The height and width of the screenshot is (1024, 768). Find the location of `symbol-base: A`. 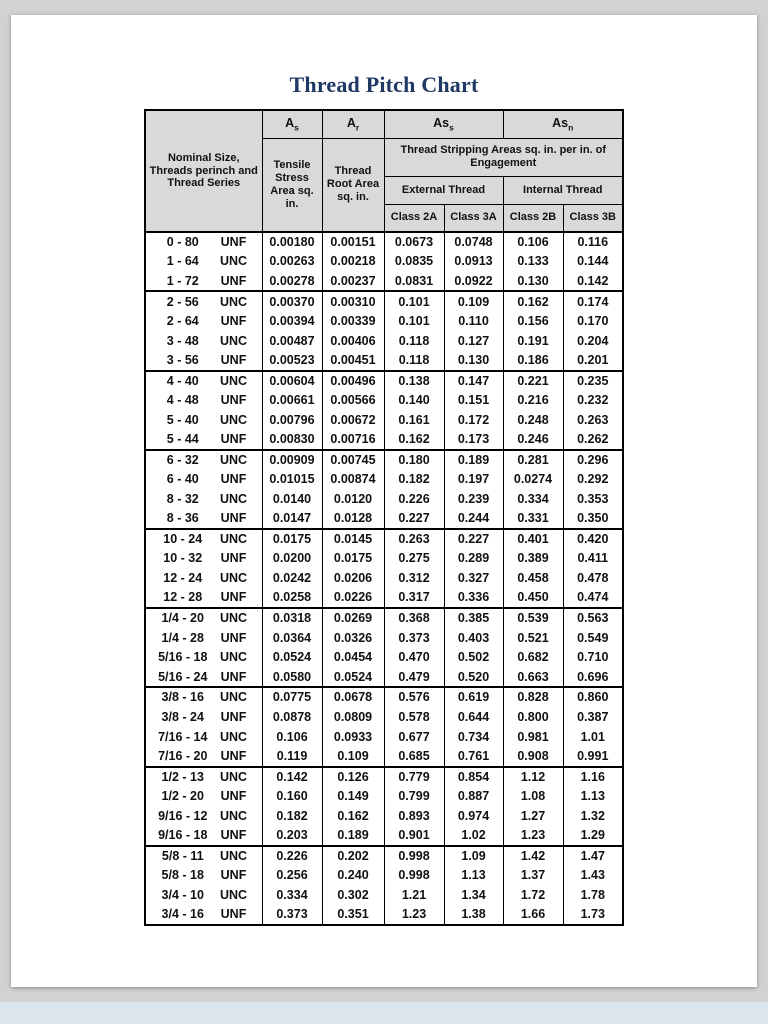

symbol-base: A is located at coordinates (351, 122).